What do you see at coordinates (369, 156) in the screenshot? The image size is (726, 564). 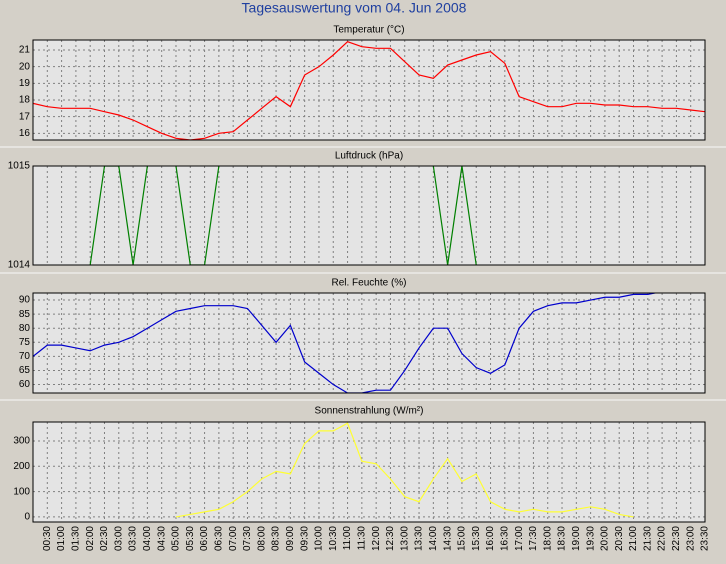 I see `panel-title: Luftdruck (hPa)` at bounding box center [369, 156].